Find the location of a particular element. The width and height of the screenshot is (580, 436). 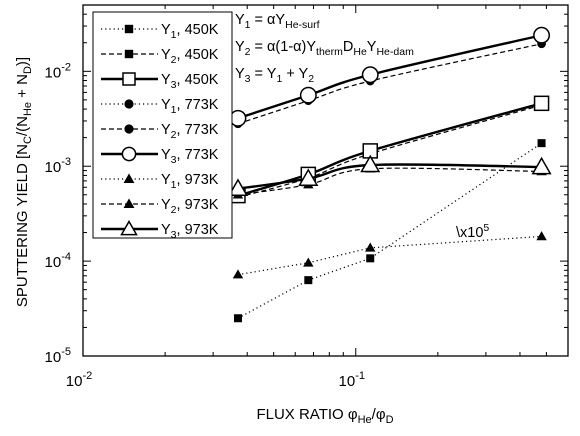

x-tick-label: 10⁻² is located at coordinates (79, 380).